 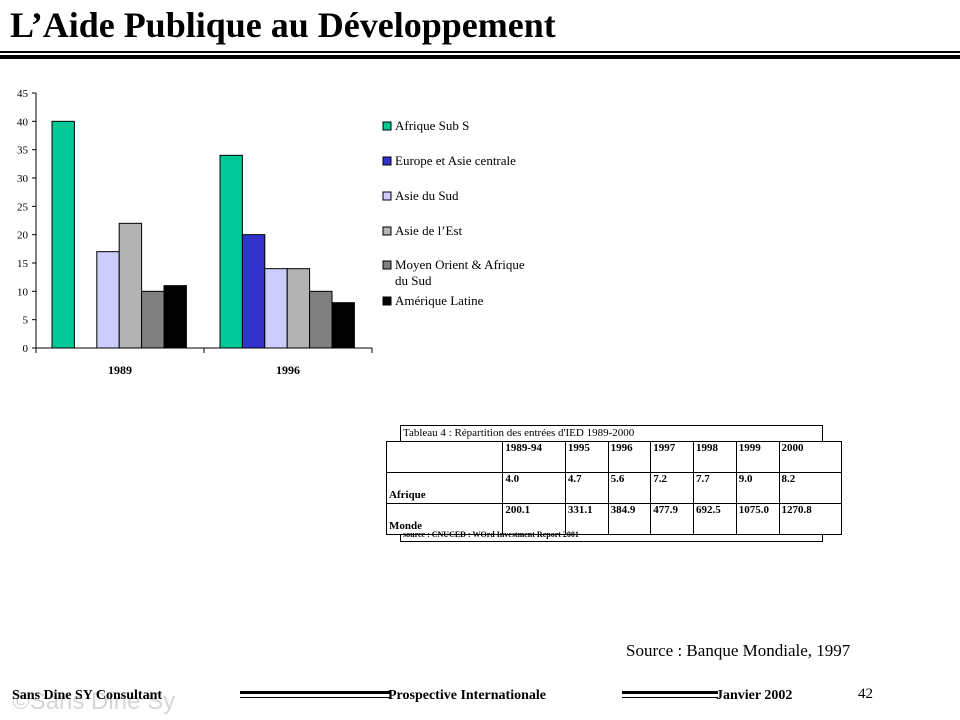 I want to click on title-rule-thick, so click(x=480, y=57).